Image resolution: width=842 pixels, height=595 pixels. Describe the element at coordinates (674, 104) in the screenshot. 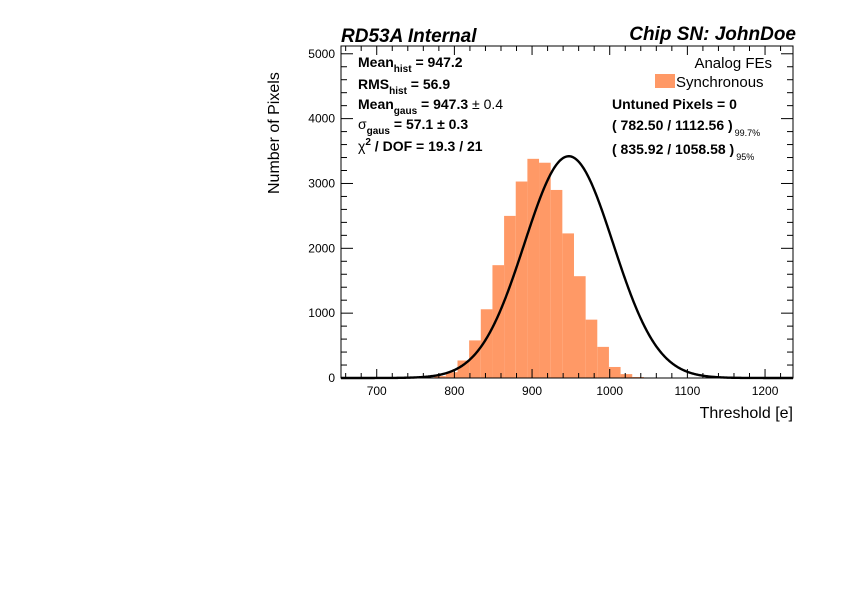

I see `stat-untuned-pixels: Untuned Pixels = 0` at that location.